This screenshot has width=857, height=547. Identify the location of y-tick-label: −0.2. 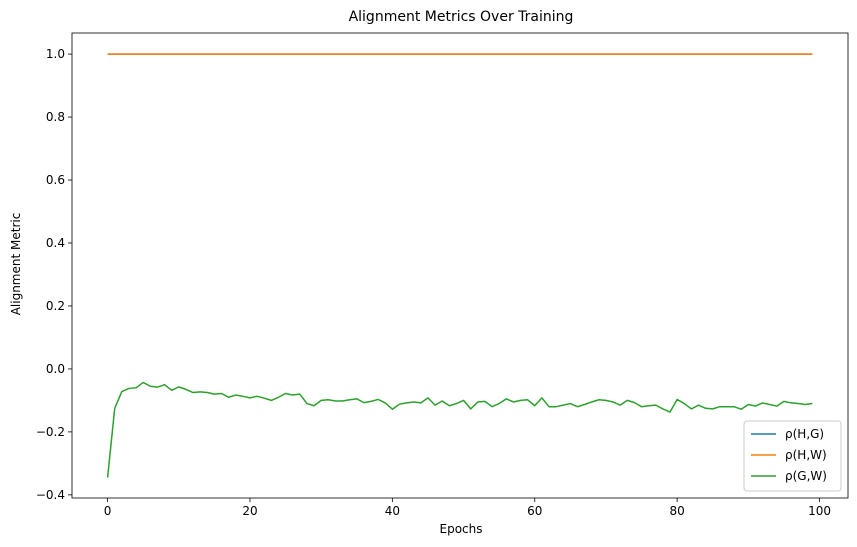
(50, 432).